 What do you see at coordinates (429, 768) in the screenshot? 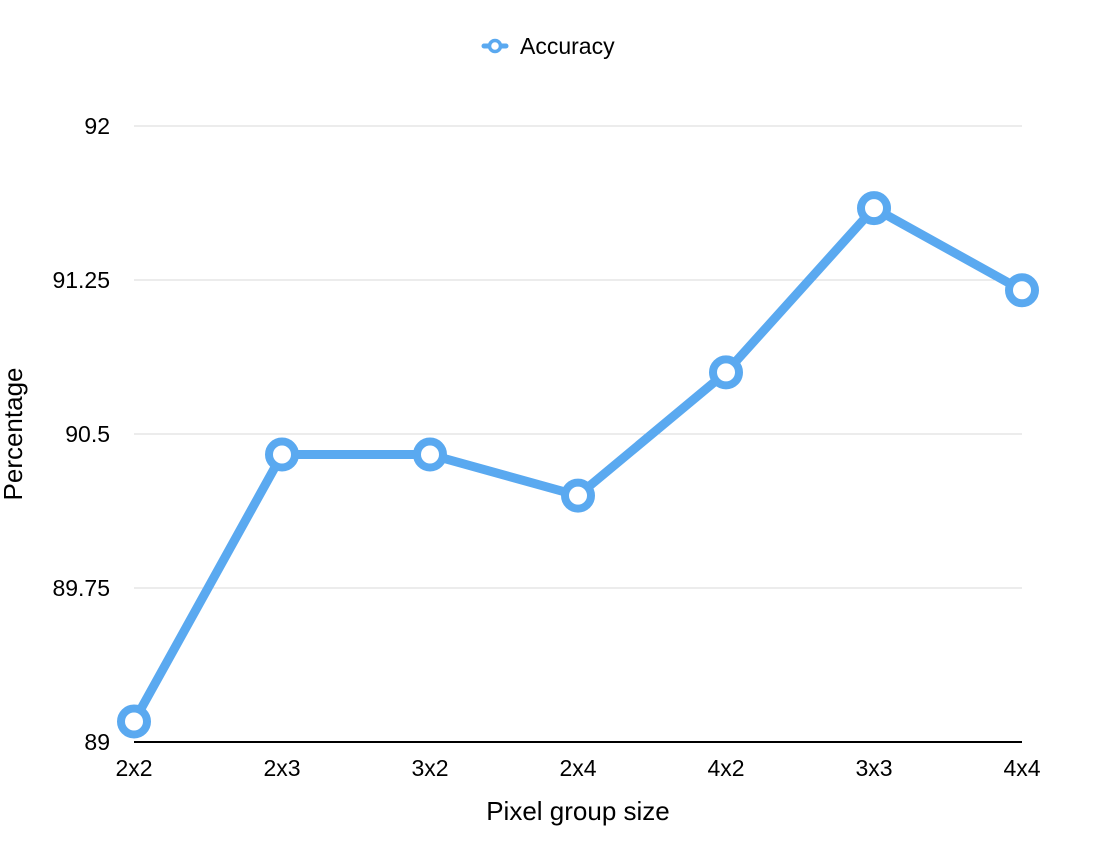
I see `x-tick-label: 3x2` at bounding box center [429, 768].